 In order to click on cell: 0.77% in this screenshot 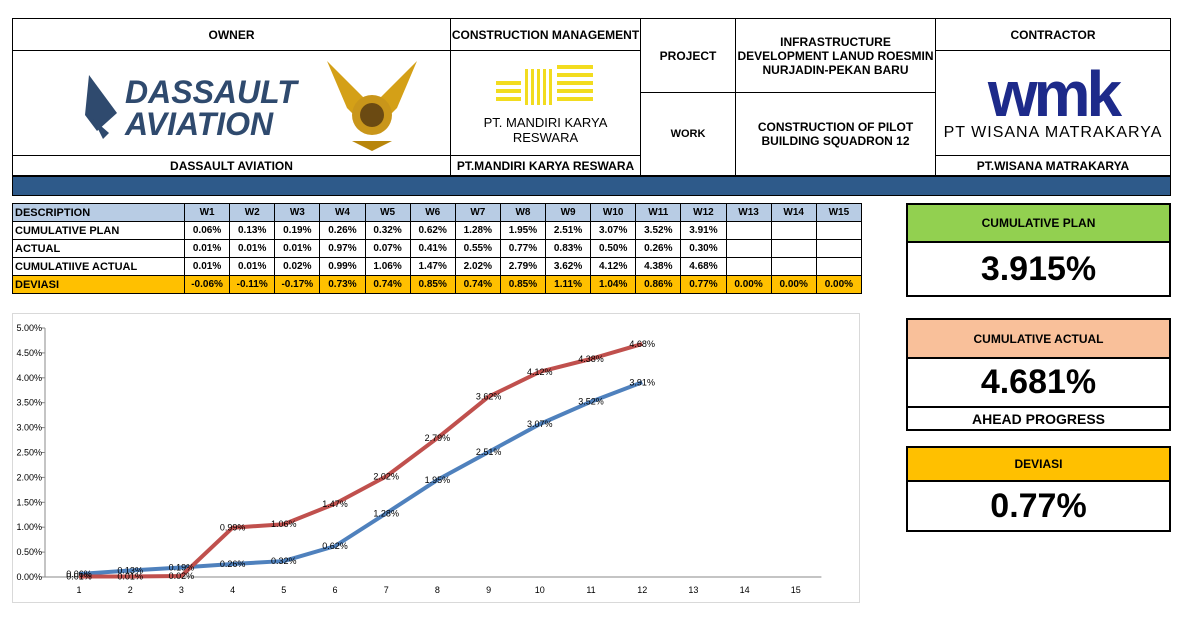, I will do `click(703, 284)`.